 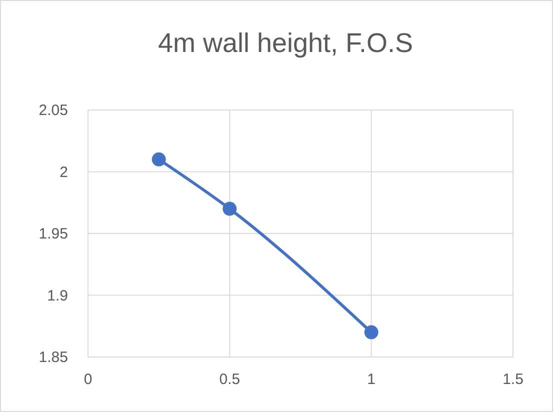 I want to click on x-tick-label: 0.5, so click(x=229, y=379).